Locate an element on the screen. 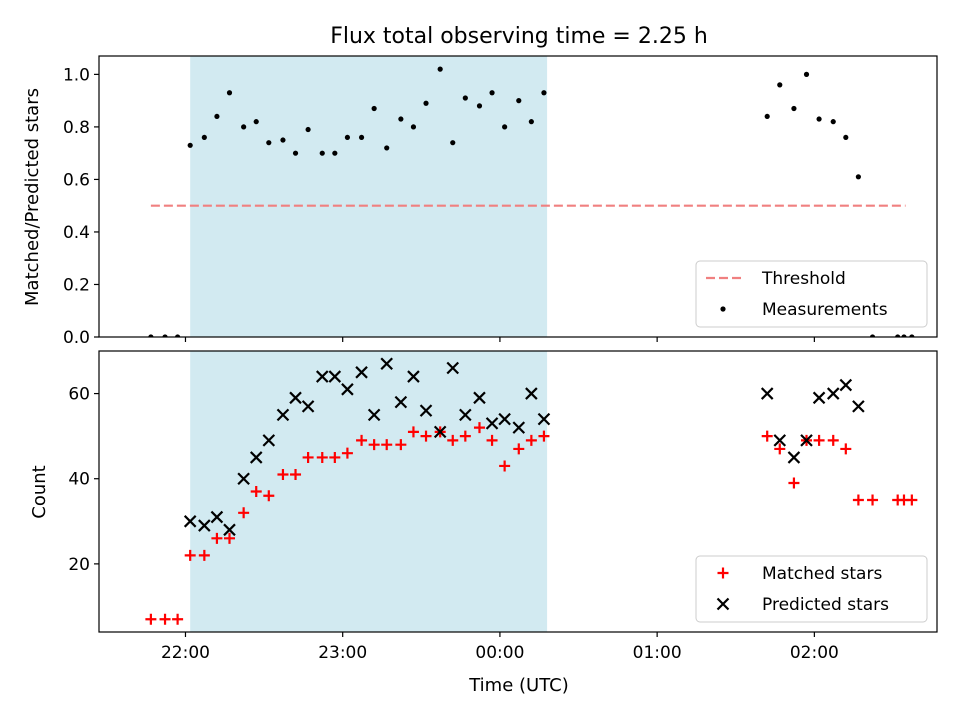  legend-matched-swatch is located at coordinates (723, 573).